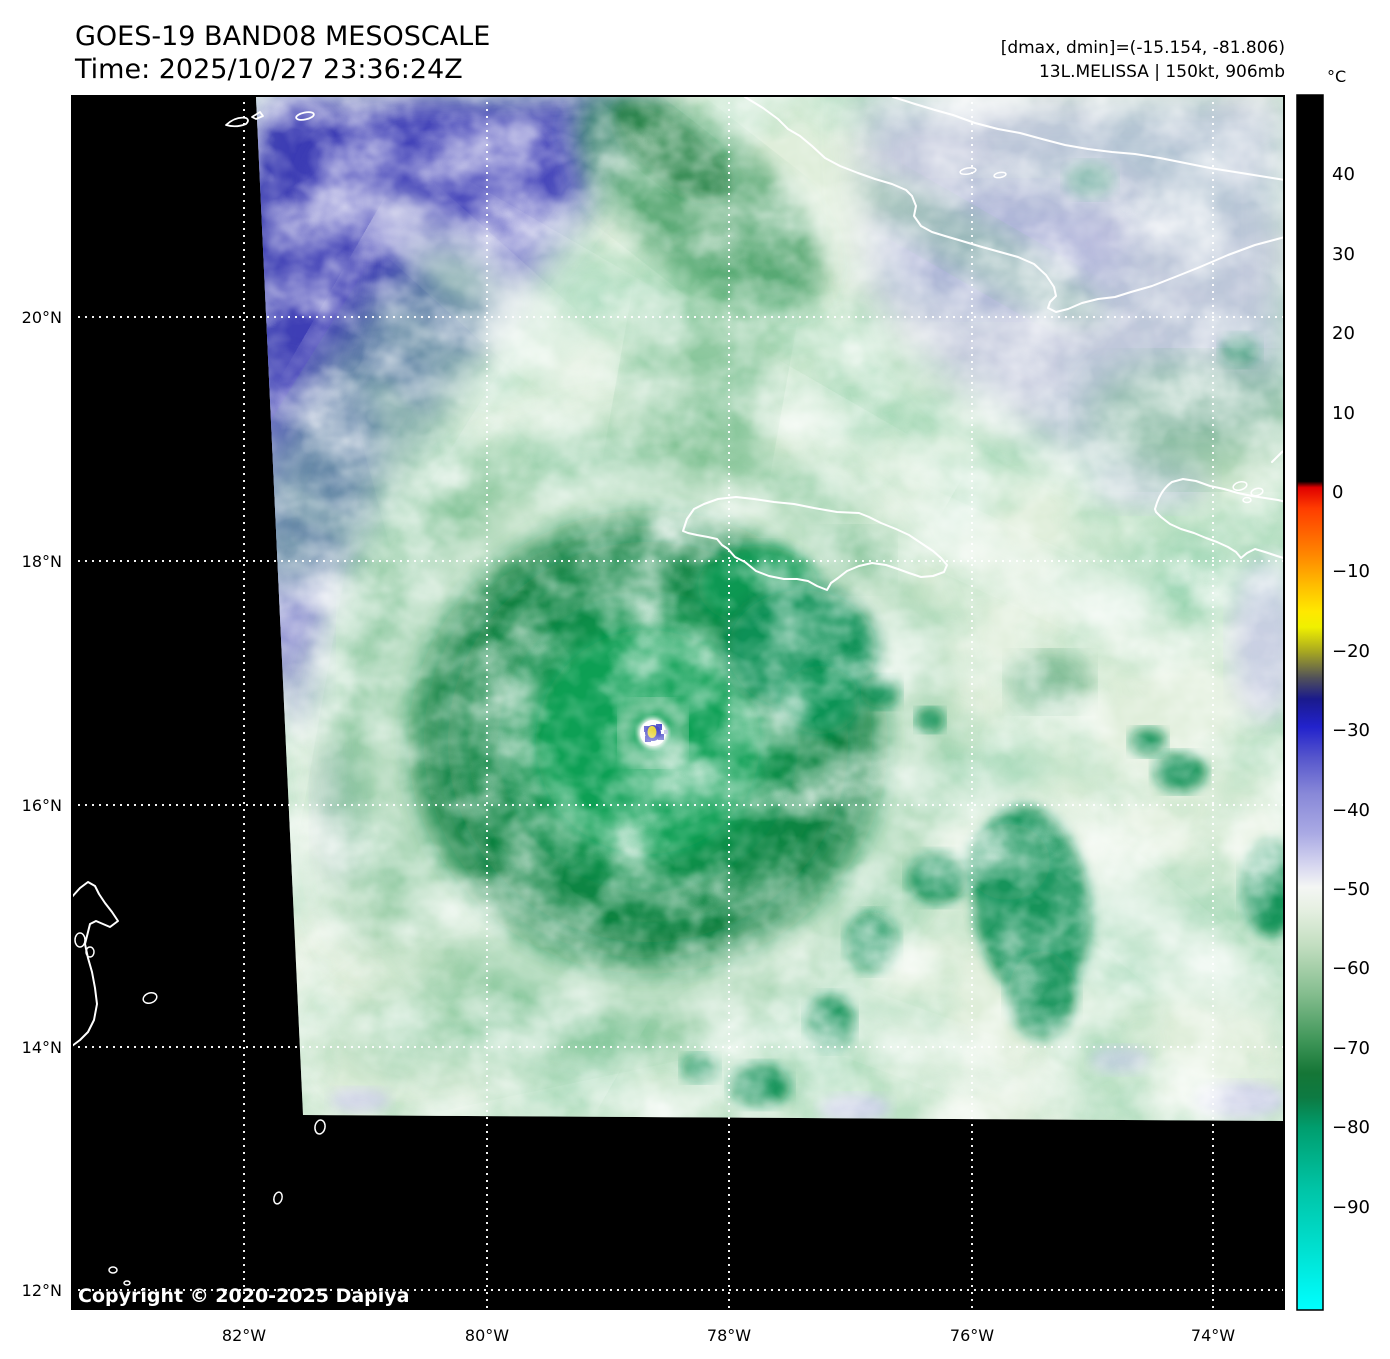  I want to click on colorbar-tick-label: 0, so click(1337, 492).